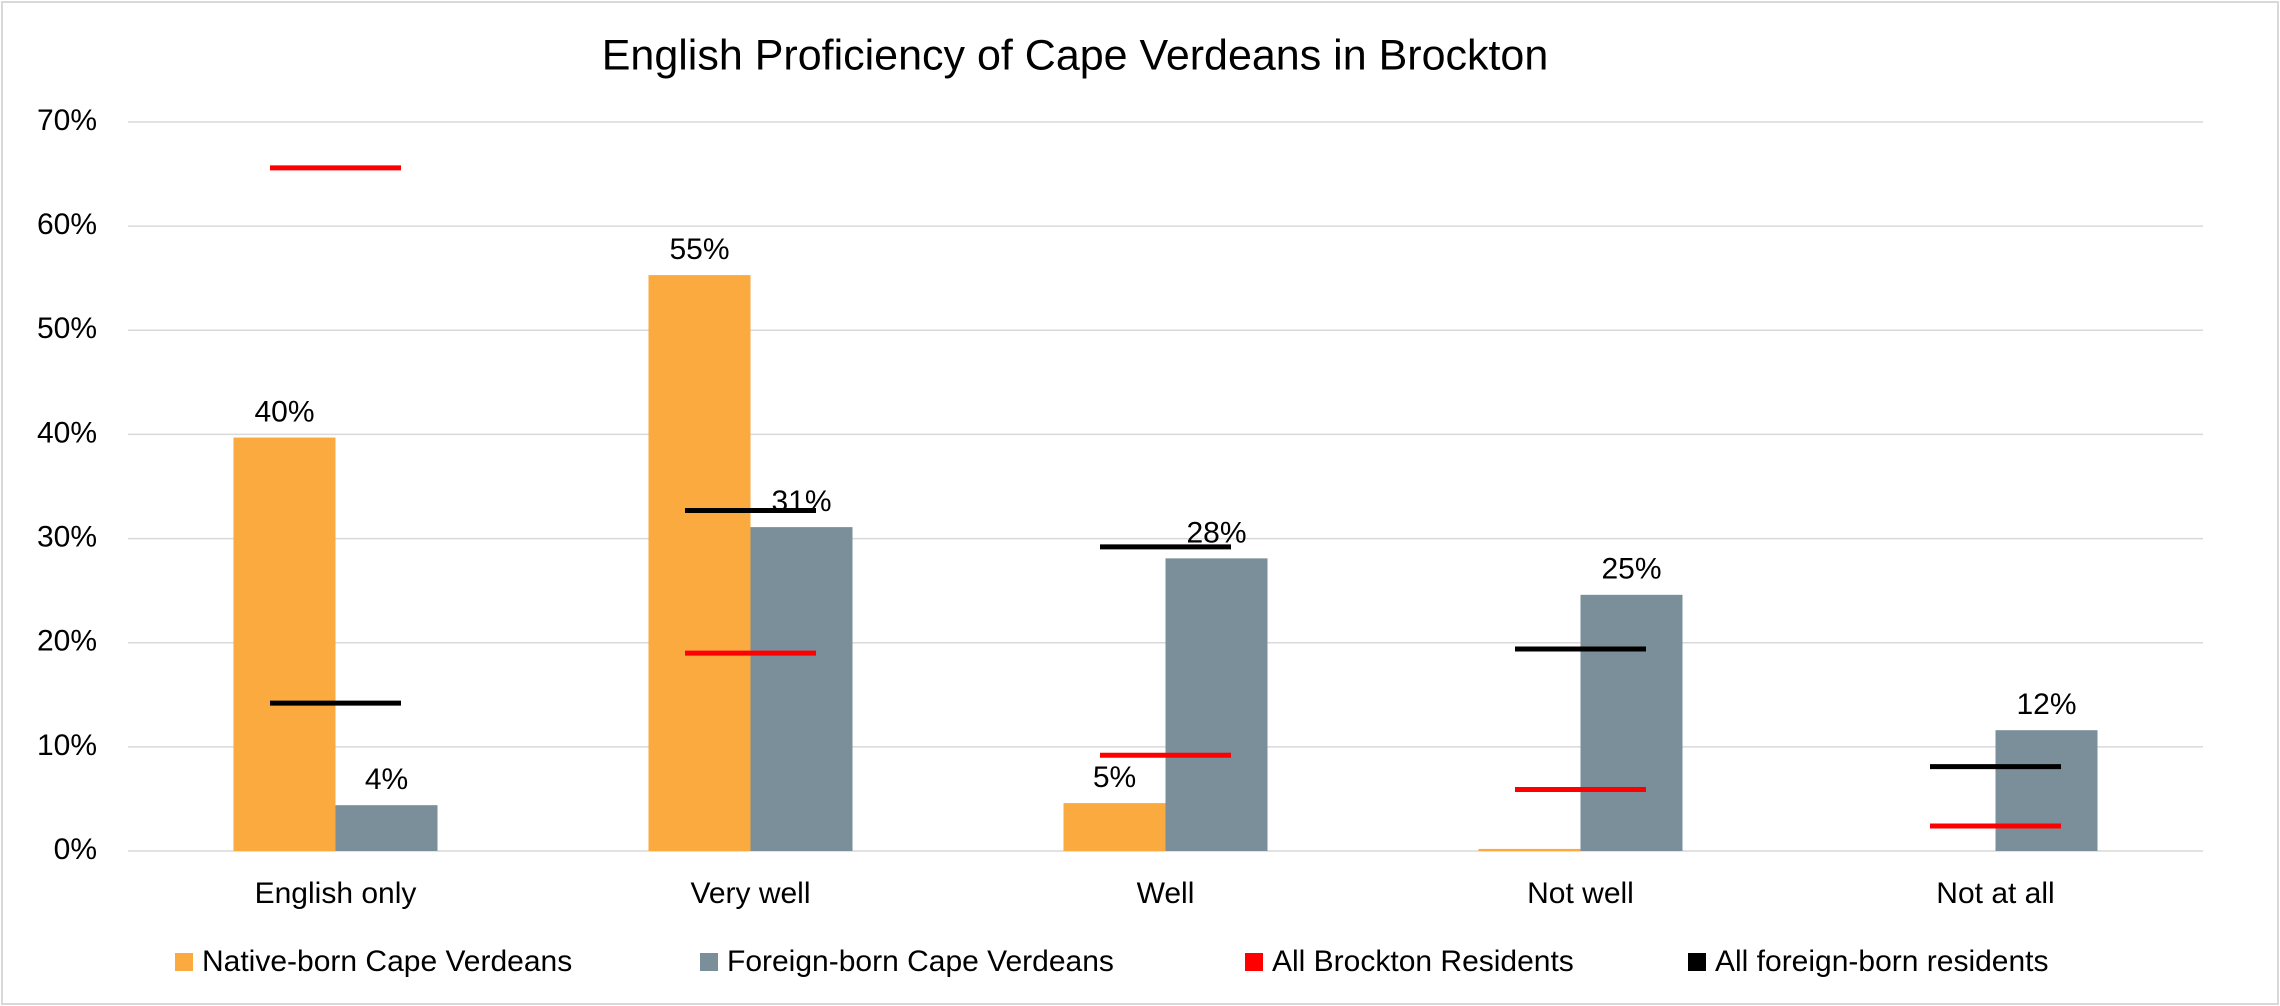  Describe the element at coordinates (1423, 961) in the screenshot. I see `legend-label: All Brockton Residents` at that location.